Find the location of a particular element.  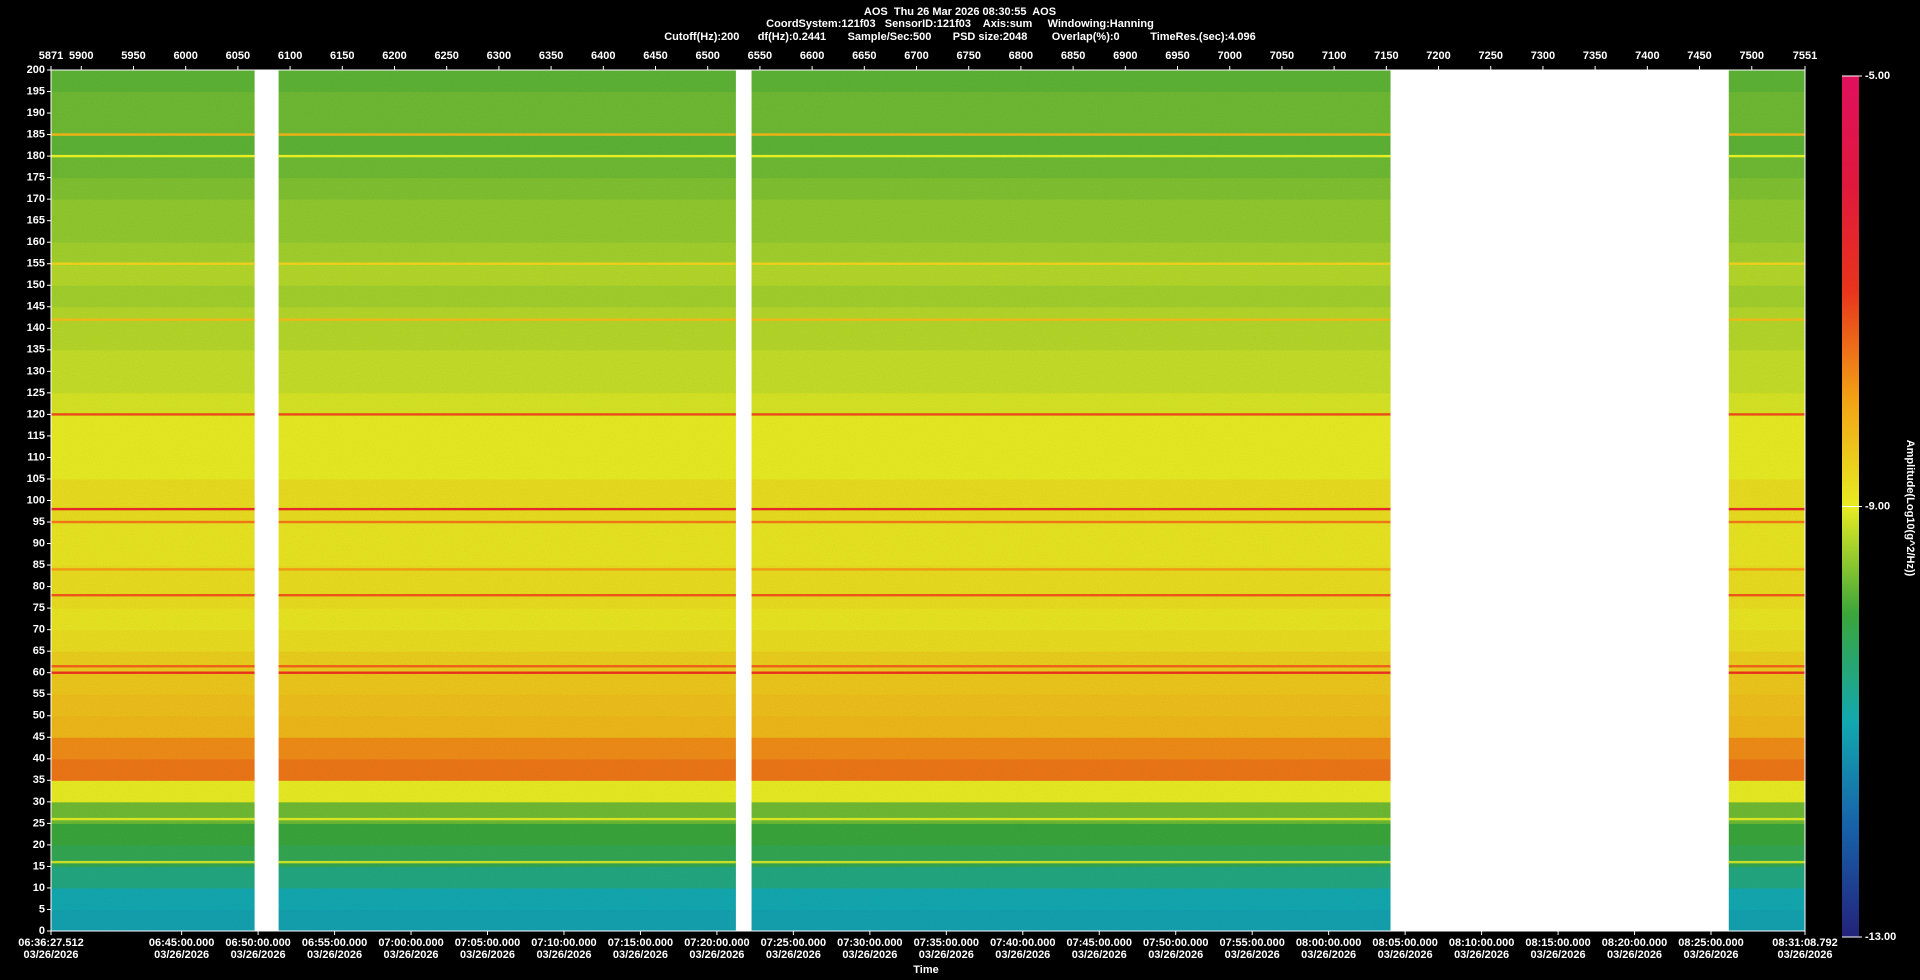

top-x-tick-label: 5950 is located at coordinates (133, 56).